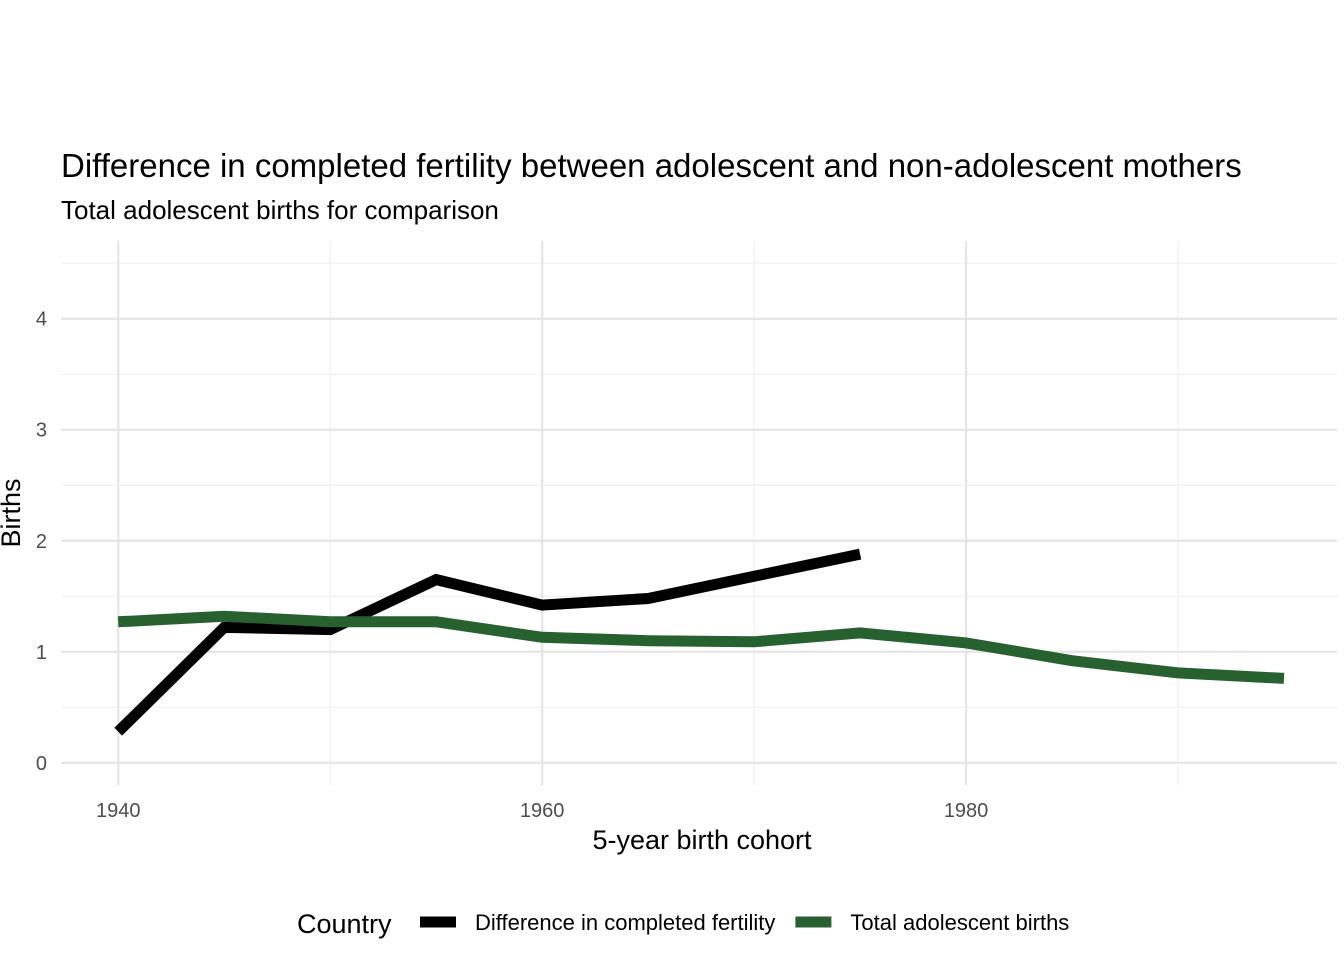 Image resolution: width=1344 pixels, height=960 pixels. Describe the element at coordinates (959, 922) in the screenshot. I see `legend-label-2: Total adolescent births` at that location.